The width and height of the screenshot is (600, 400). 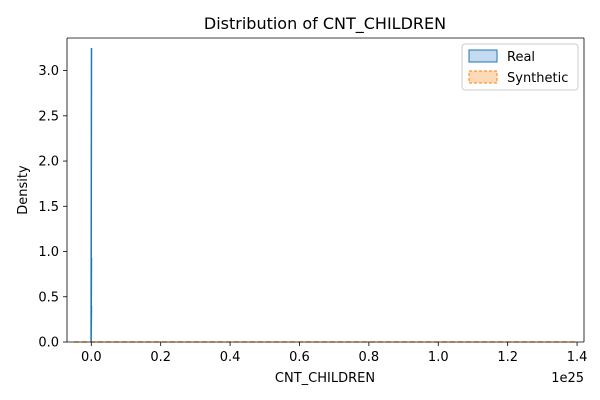 I want to click on y-axis-title: Density, so click(x=23, y=190).